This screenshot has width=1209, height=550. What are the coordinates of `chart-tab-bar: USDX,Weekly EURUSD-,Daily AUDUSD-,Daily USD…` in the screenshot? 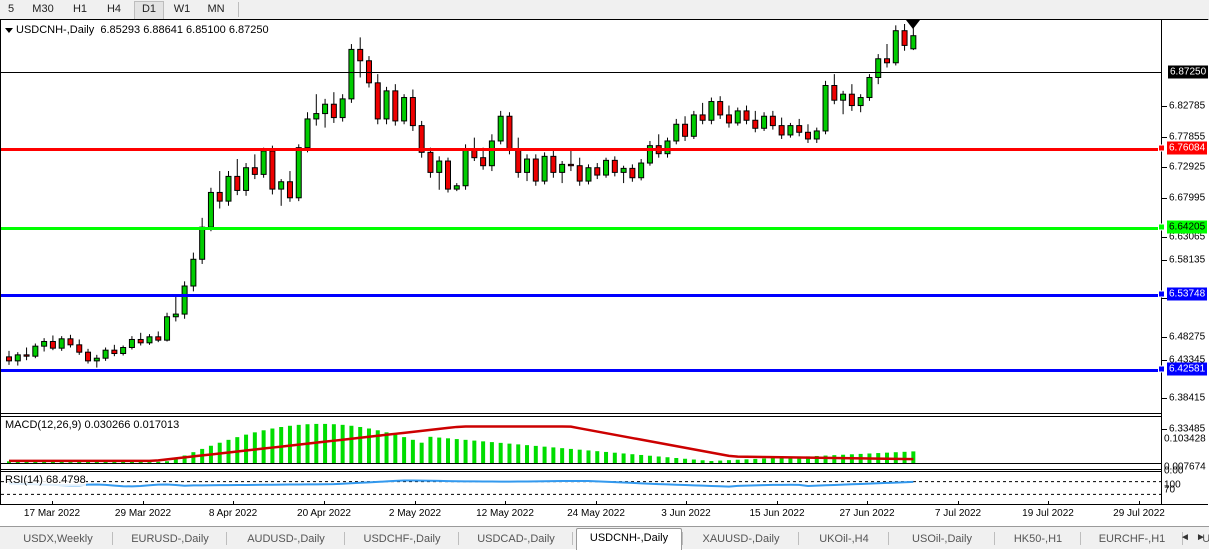 It's located at (604, 538).